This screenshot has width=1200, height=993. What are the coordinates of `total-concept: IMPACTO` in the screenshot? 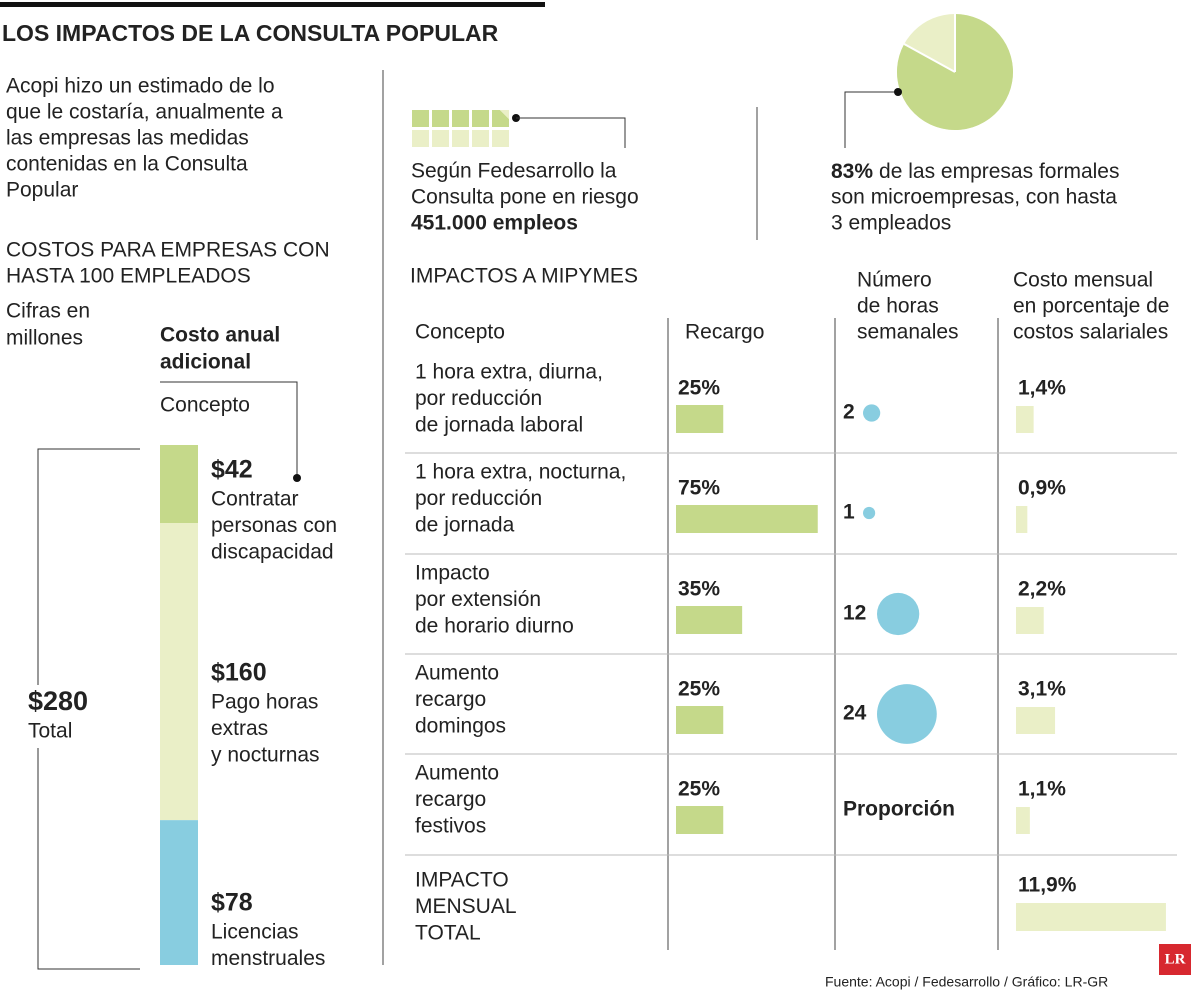 It's located at (462, 880).